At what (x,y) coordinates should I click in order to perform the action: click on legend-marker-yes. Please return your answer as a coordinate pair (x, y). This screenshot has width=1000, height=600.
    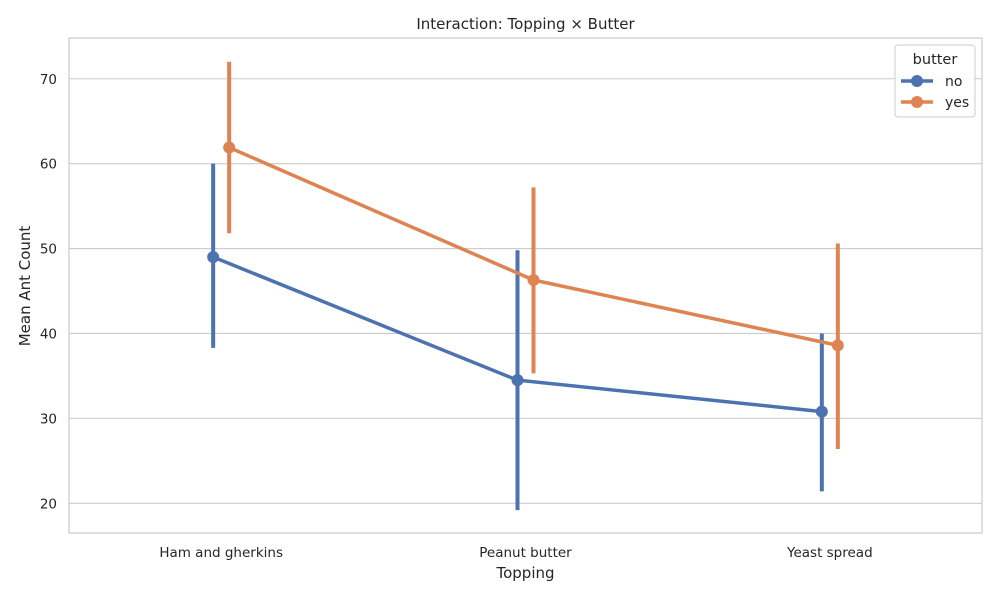
    Looking at the image, I should click on (917, 102).